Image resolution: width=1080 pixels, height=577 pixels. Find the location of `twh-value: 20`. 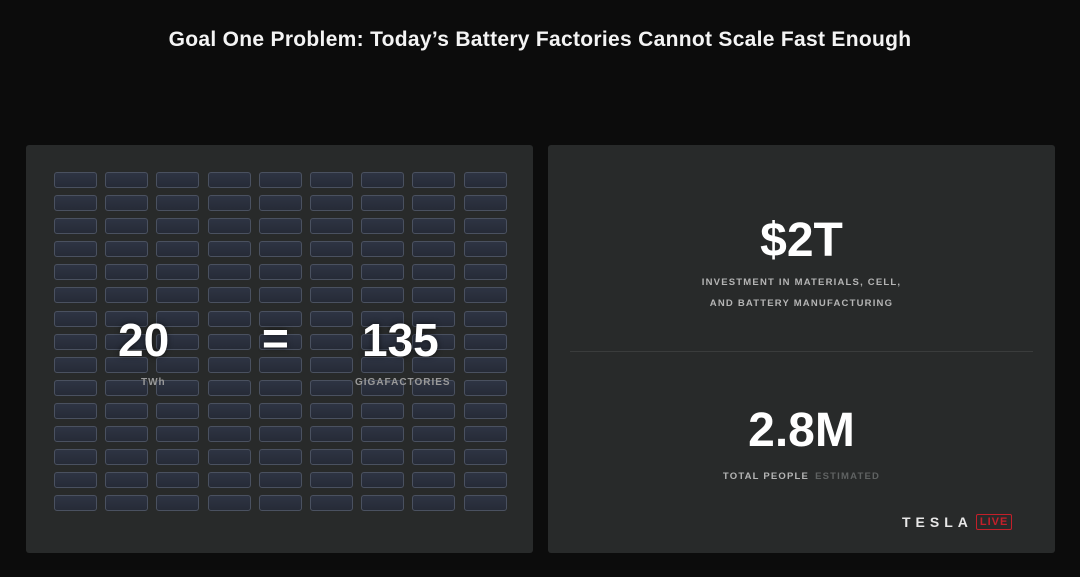

twh-value: 20 is located at coordinates (144, 340).